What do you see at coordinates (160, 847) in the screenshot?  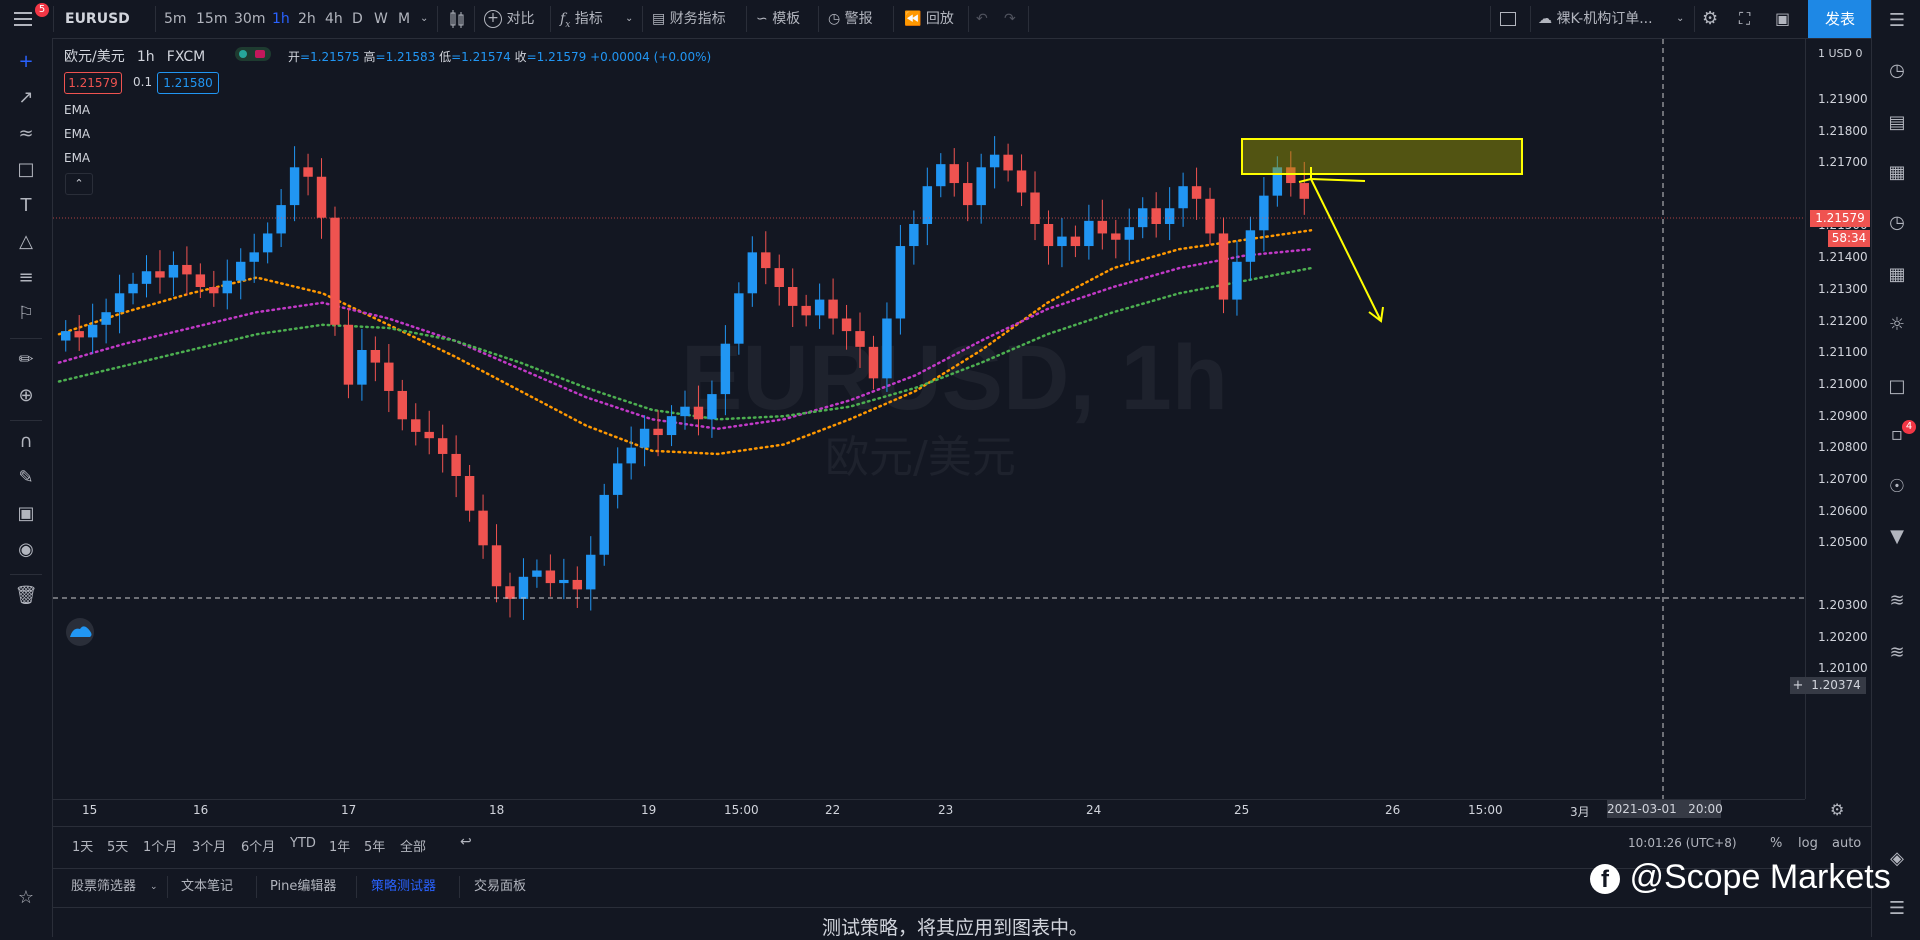 I see `range-button: 1个月` at bounding box center [160, 847].